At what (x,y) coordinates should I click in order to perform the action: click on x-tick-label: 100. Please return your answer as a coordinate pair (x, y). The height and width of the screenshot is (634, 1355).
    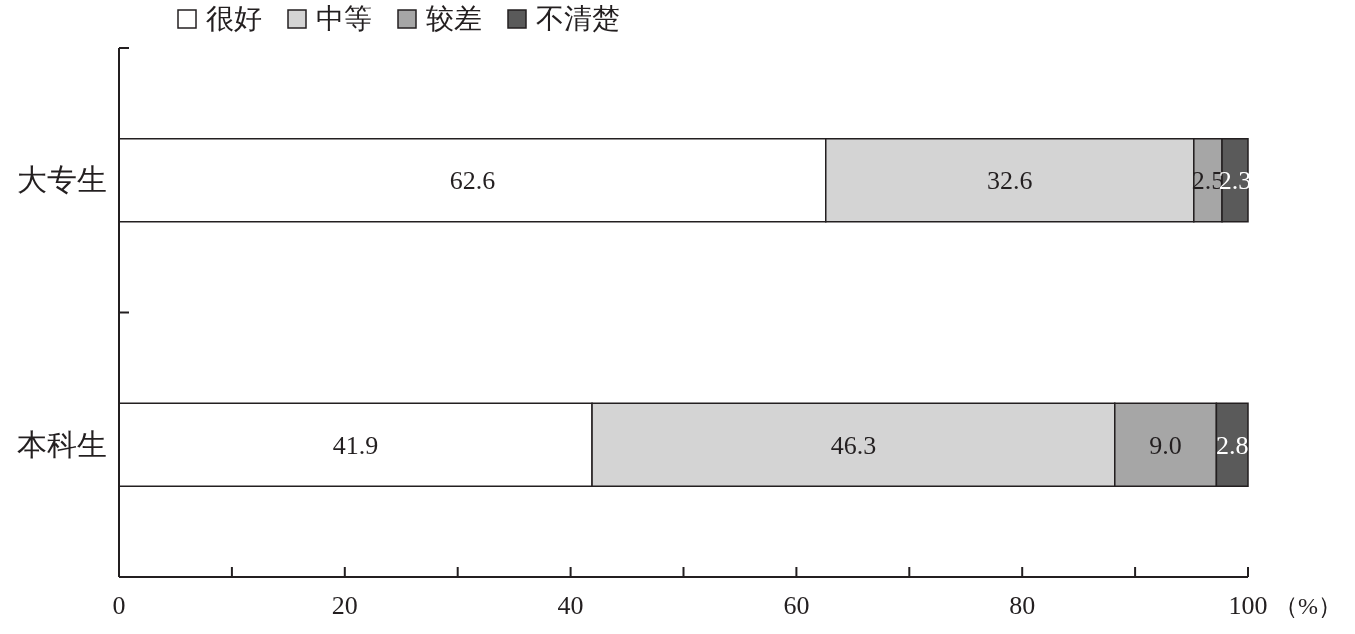
    Looking at the image, I should click on (1248, 605).